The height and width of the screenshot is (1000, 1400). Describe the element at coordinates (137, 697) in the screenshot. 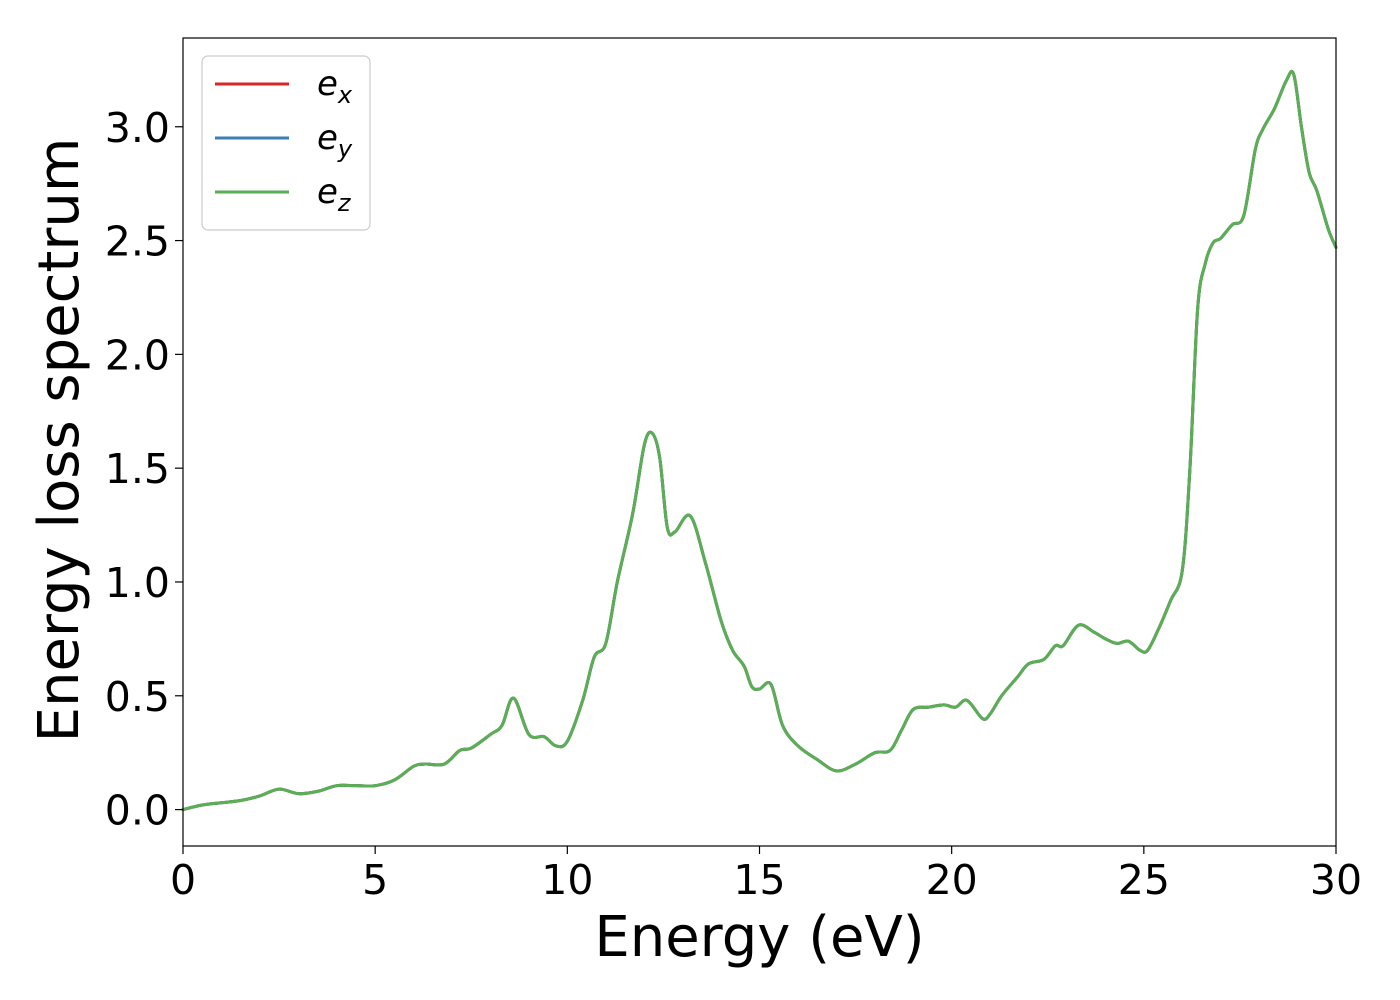

I see `y-tick-label: 0.5` at that location.